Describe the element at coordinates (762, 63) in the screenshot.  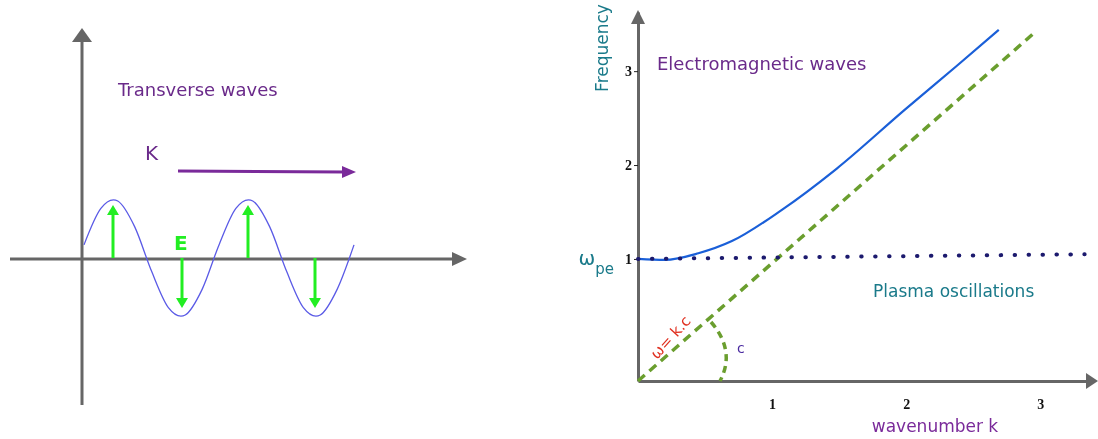
I see `annotation: Electromagnetic waves` at that location.